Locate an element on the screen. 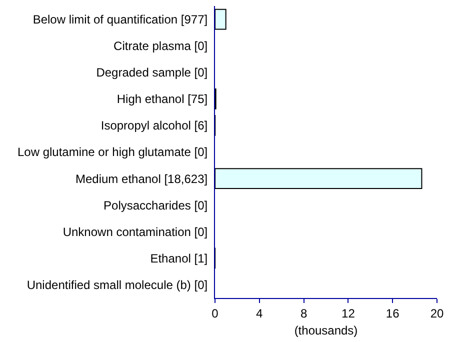 Image resolution: width=450 pixels, height=342 pixels. x-tick-label: 0 is located at coordinates (215, 313).